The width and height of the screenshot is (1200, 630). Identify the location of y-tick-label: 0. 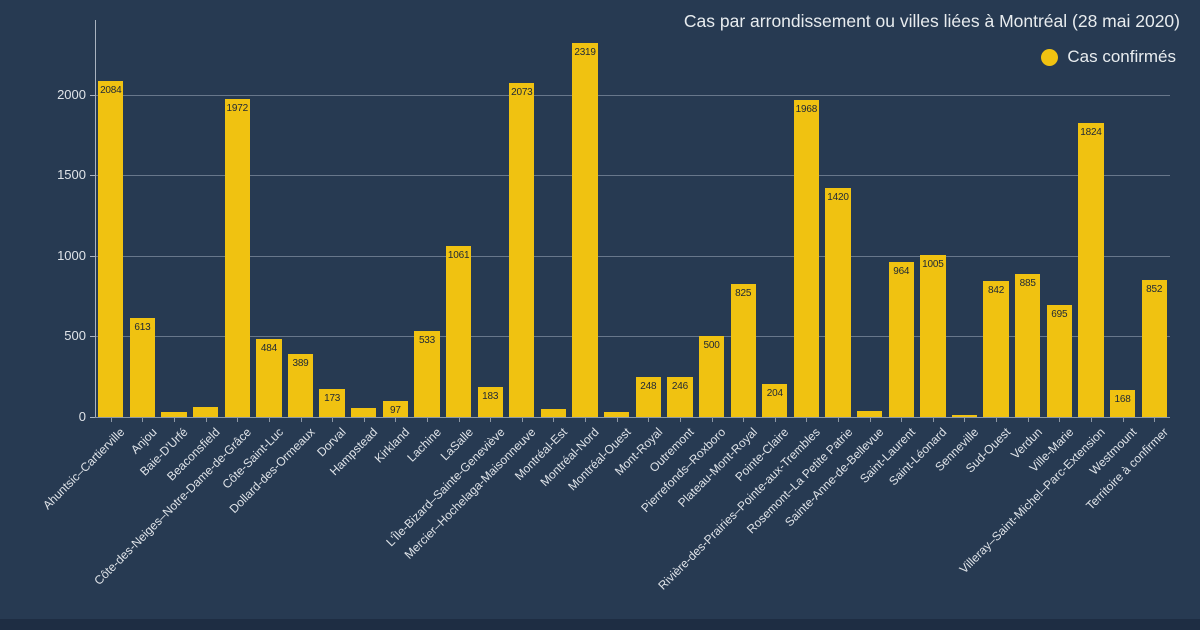
(82, 416).